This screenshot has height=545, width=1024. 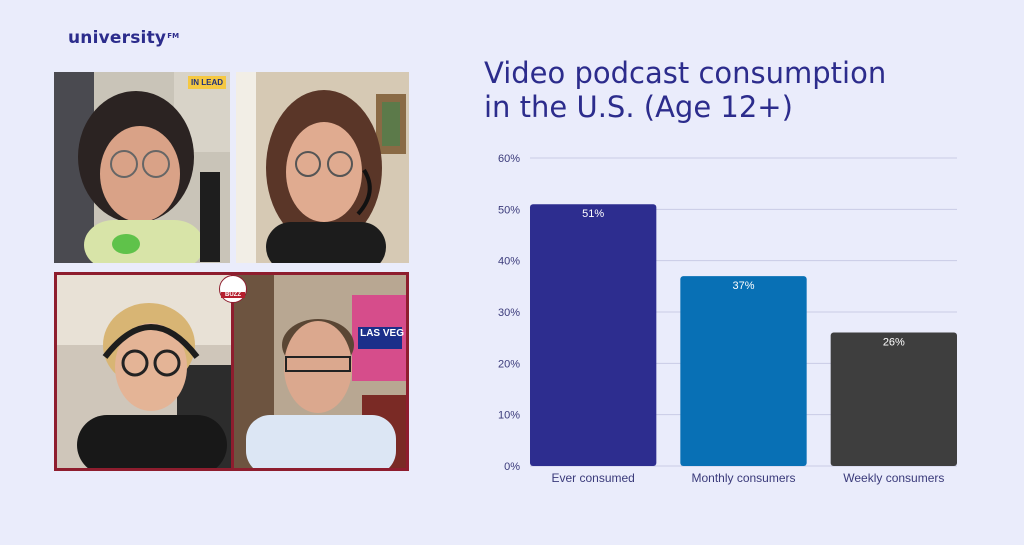 I want to click on y-tick-label: 40%, so click(x=509, y=262).